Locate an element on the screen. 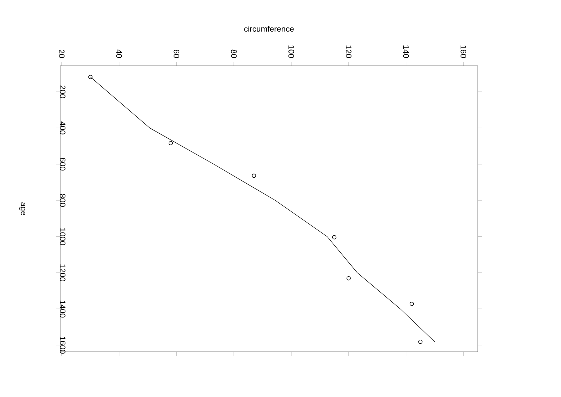 This screenshot has height=397, width=561. x-tick-label: 120 is located at coordinates (349, 52).